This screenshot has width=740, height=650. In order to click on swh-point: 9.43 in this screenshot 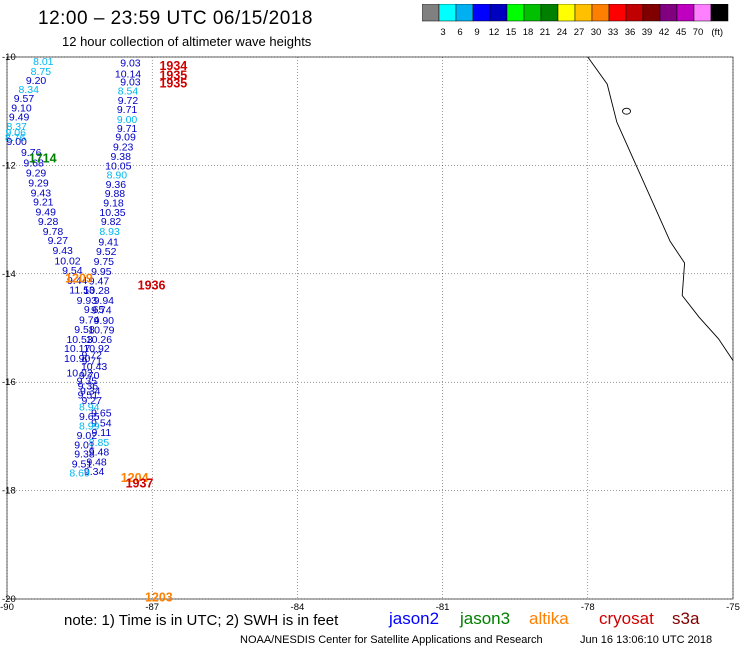, I will do `click(41, 194)`.